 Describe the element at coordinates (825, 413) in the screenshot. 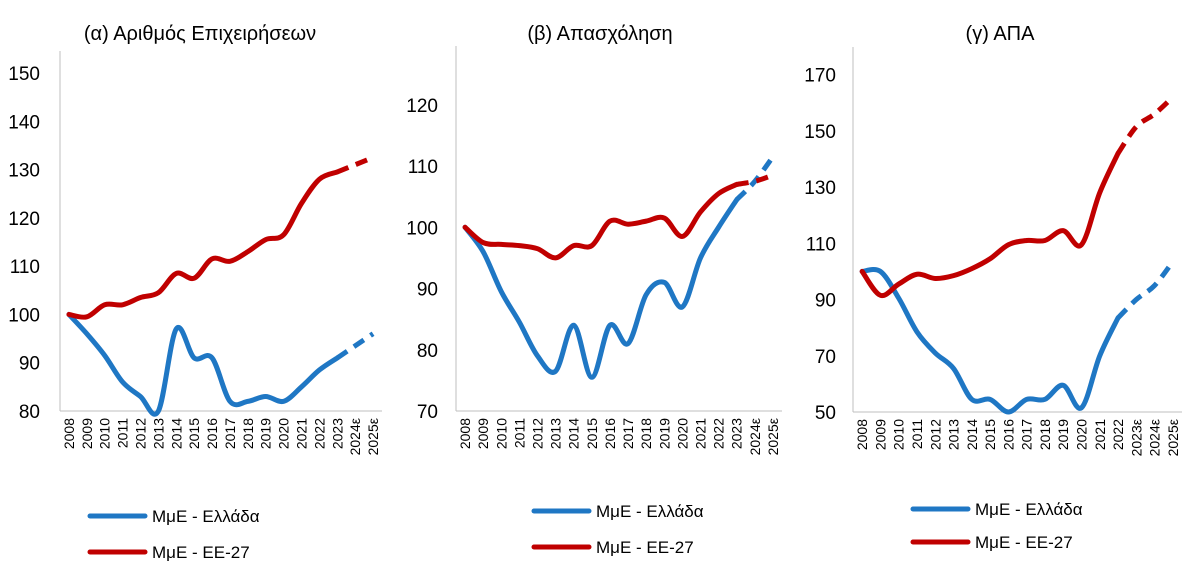

I see `y-tick-label: 50` at that location.